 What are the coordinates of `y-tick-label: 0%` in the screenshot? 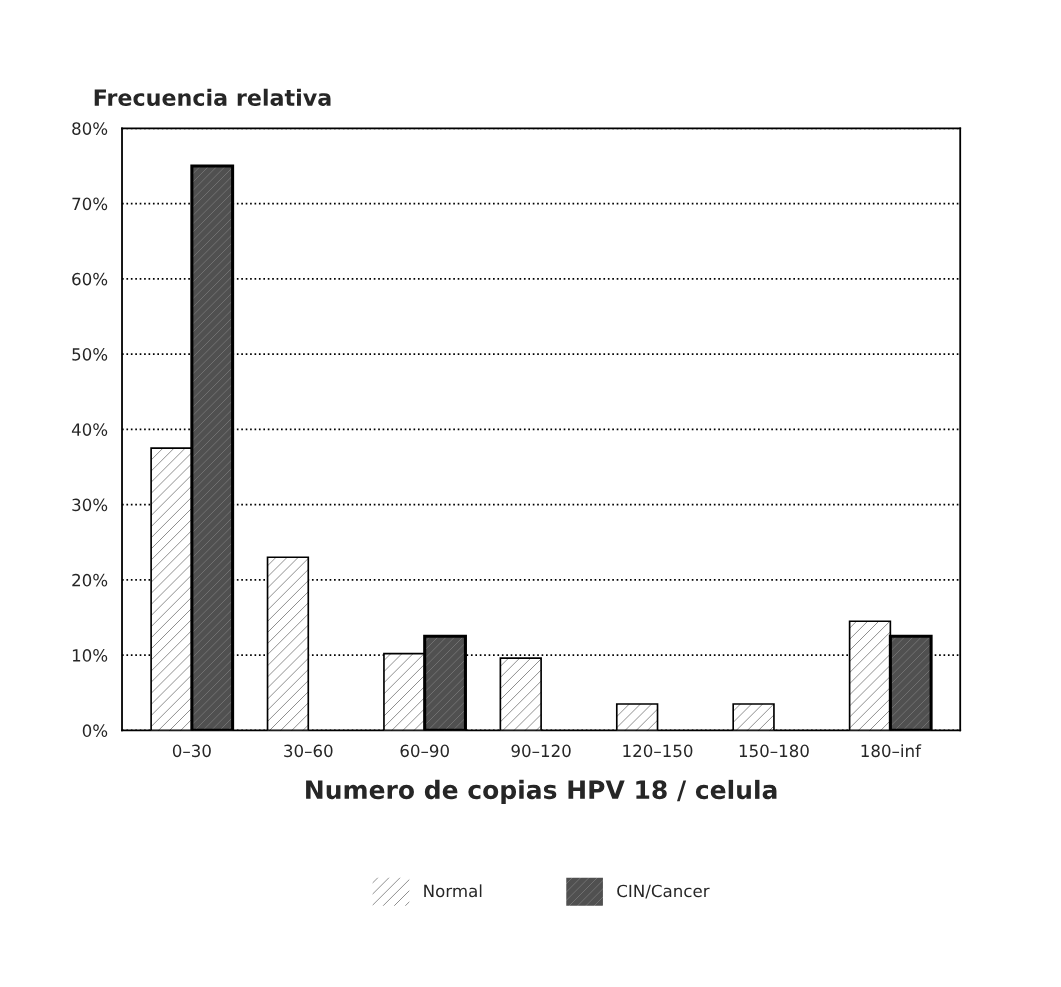 It's located at (95, 730).